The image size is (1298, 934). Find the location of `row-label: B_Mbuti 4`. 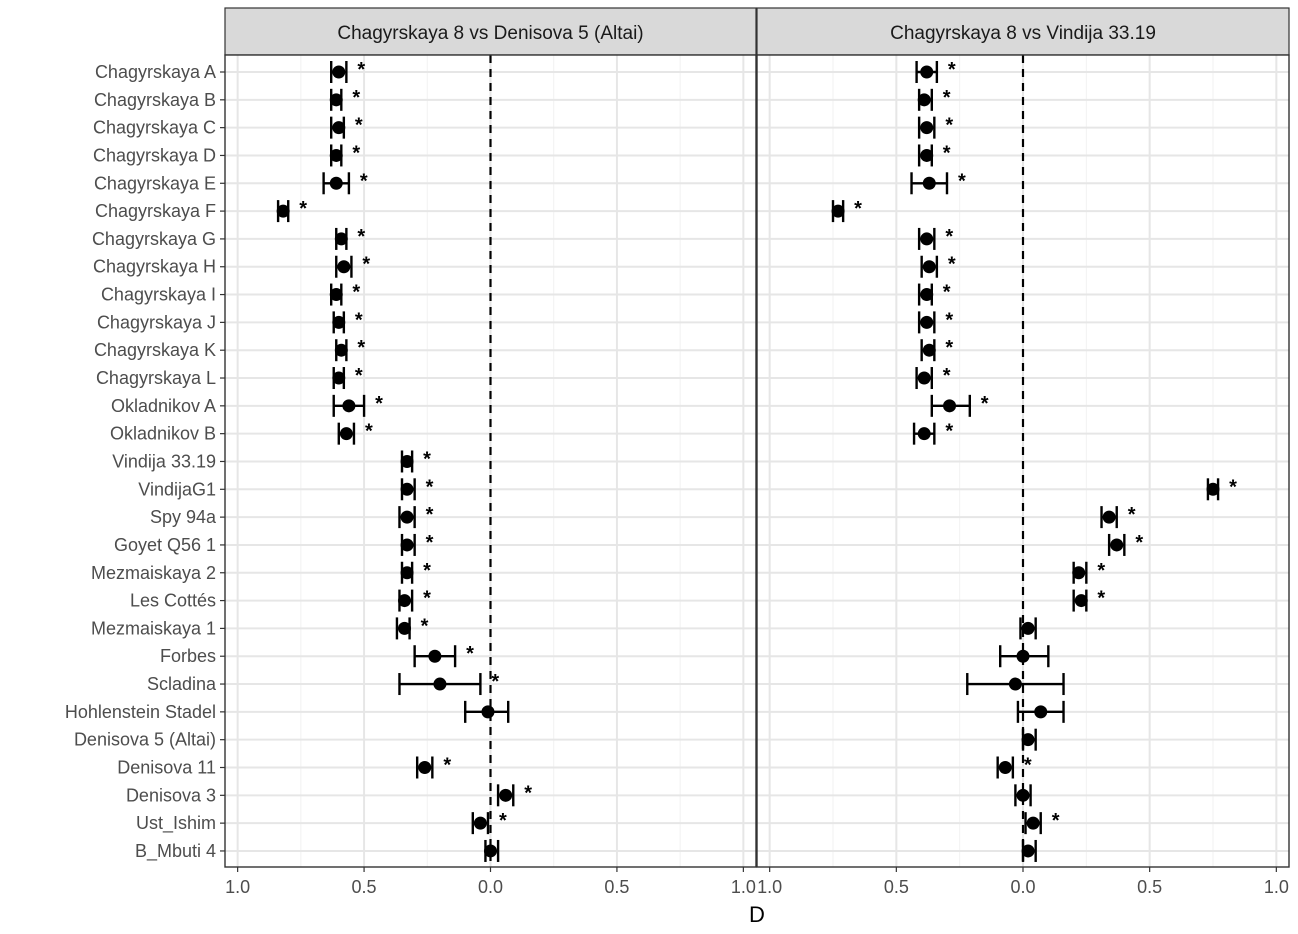

row-label: B_Mbuti 4 is located at coordinates (175, 851).